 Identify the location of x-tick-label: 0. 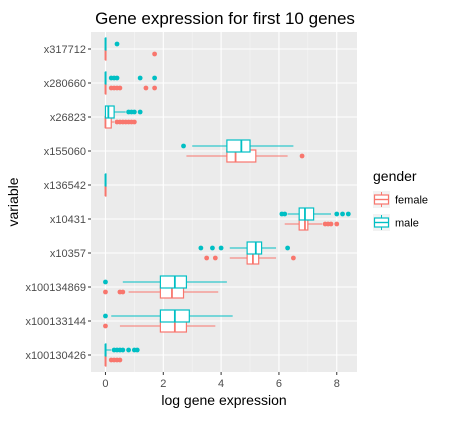
(105, 384).